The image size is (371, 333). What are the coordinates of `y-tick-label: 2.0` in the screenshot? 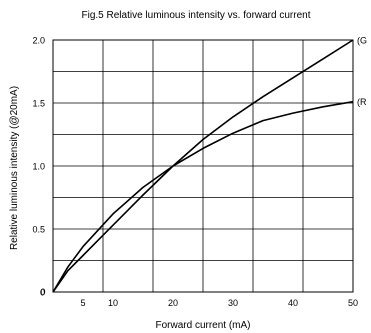 It's located at (38, 41).